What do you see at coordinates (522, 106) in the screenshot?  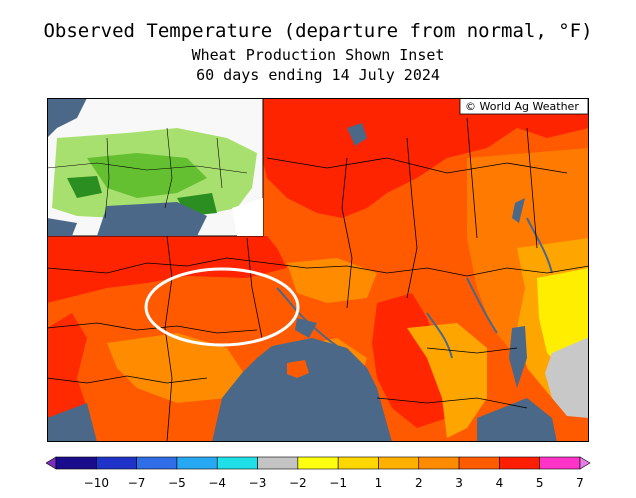 I see `credit-text: © World Ag Weather` at bounding box center [522, 106].